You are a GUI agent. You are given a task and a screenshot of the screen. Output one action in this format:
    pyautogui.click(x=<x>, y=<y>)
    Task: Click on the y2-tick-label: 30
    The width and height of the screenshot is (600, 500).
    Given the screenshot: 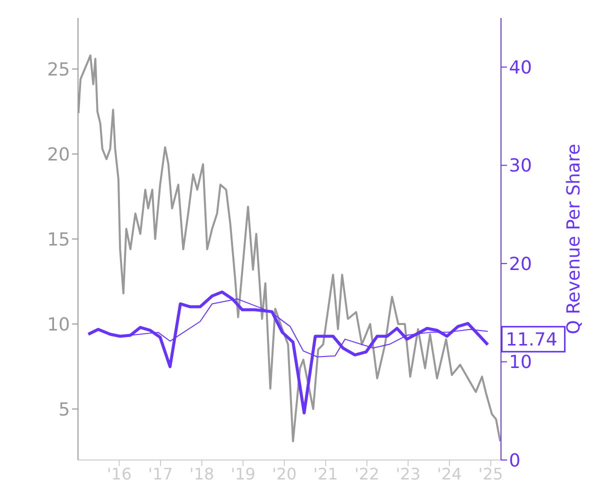 What is the action you would take?
    pyautogui.click(x=520, y=166)
    